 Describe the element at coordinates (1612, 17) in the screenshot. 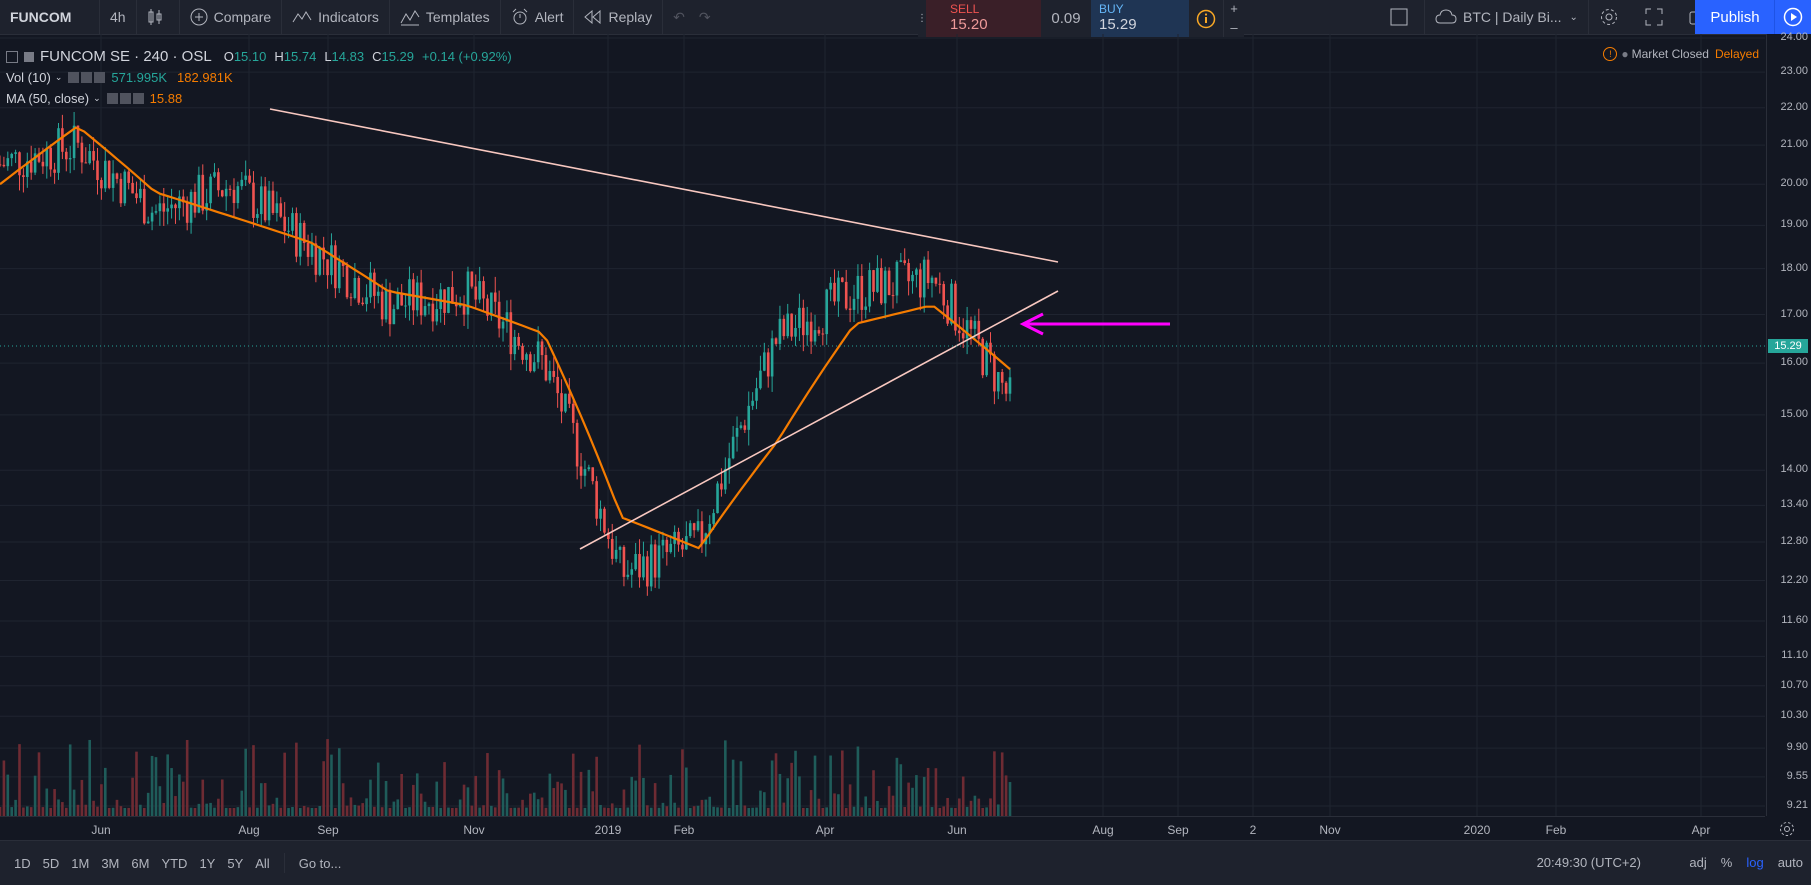

I see `settings-button` at that location.